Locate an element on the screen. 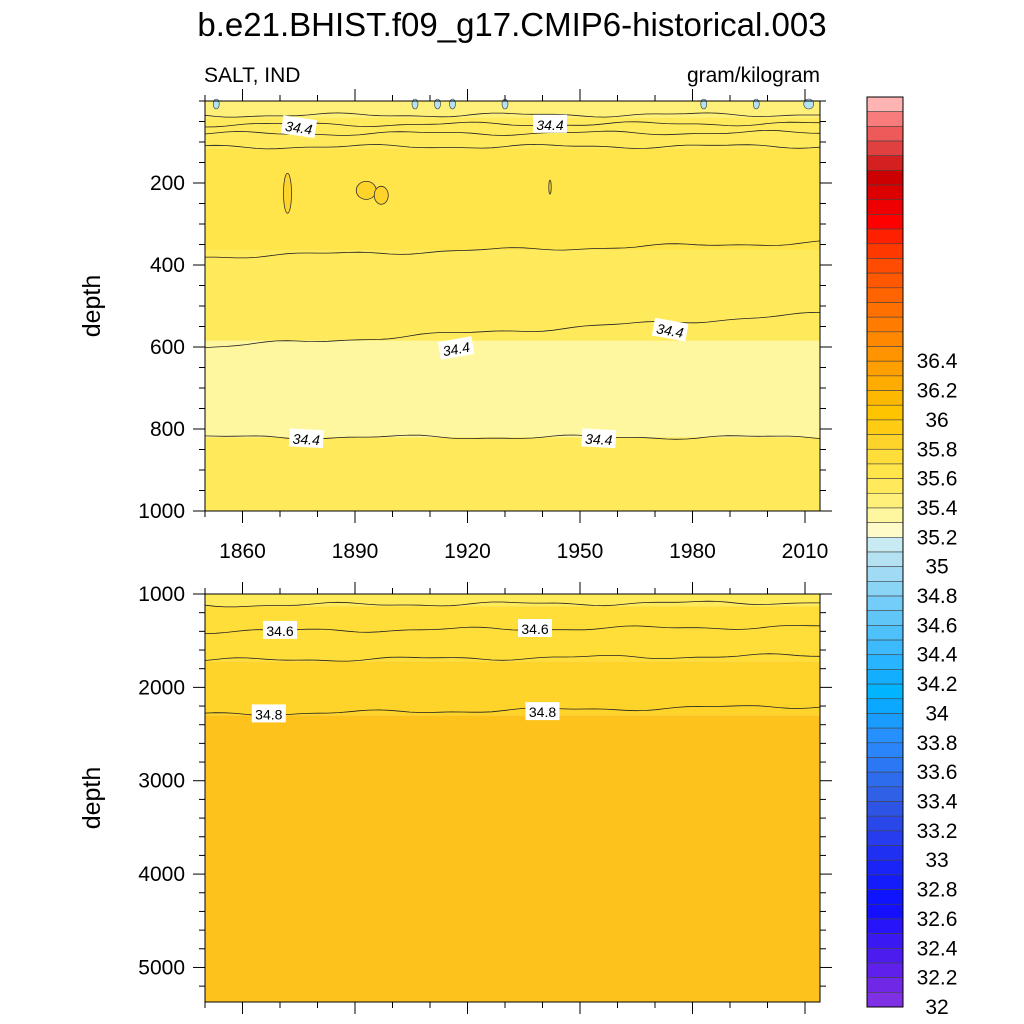 The image size is (1024, 1024). upper-contour-label-1: 34.4 is located at coordinates (550, 123).